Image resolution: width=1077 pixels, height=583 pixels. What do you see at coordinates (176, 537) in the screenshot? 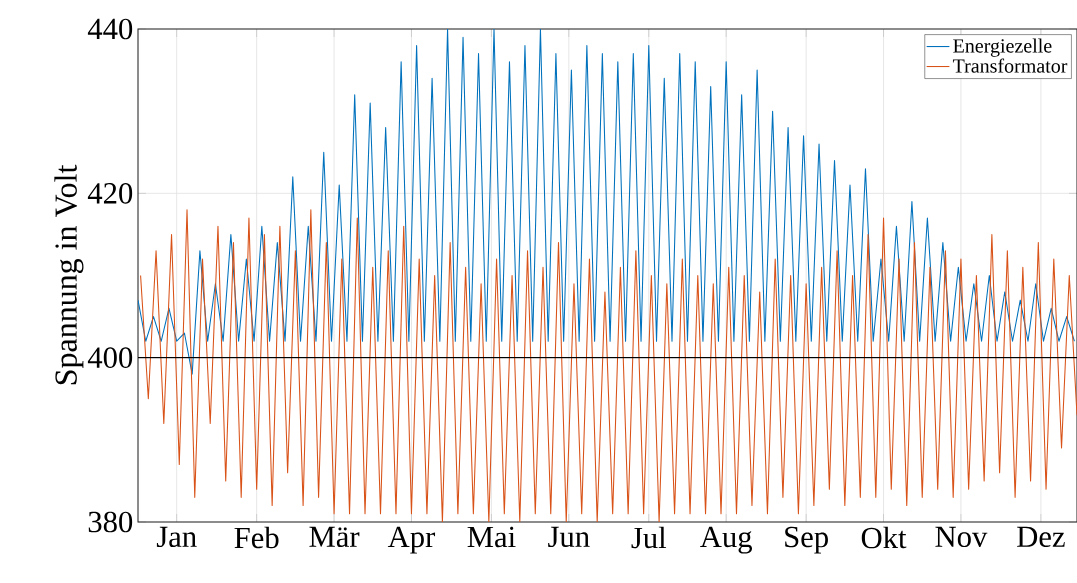
I see `x-tick-label: Jan` at bounding box center [176, 537].